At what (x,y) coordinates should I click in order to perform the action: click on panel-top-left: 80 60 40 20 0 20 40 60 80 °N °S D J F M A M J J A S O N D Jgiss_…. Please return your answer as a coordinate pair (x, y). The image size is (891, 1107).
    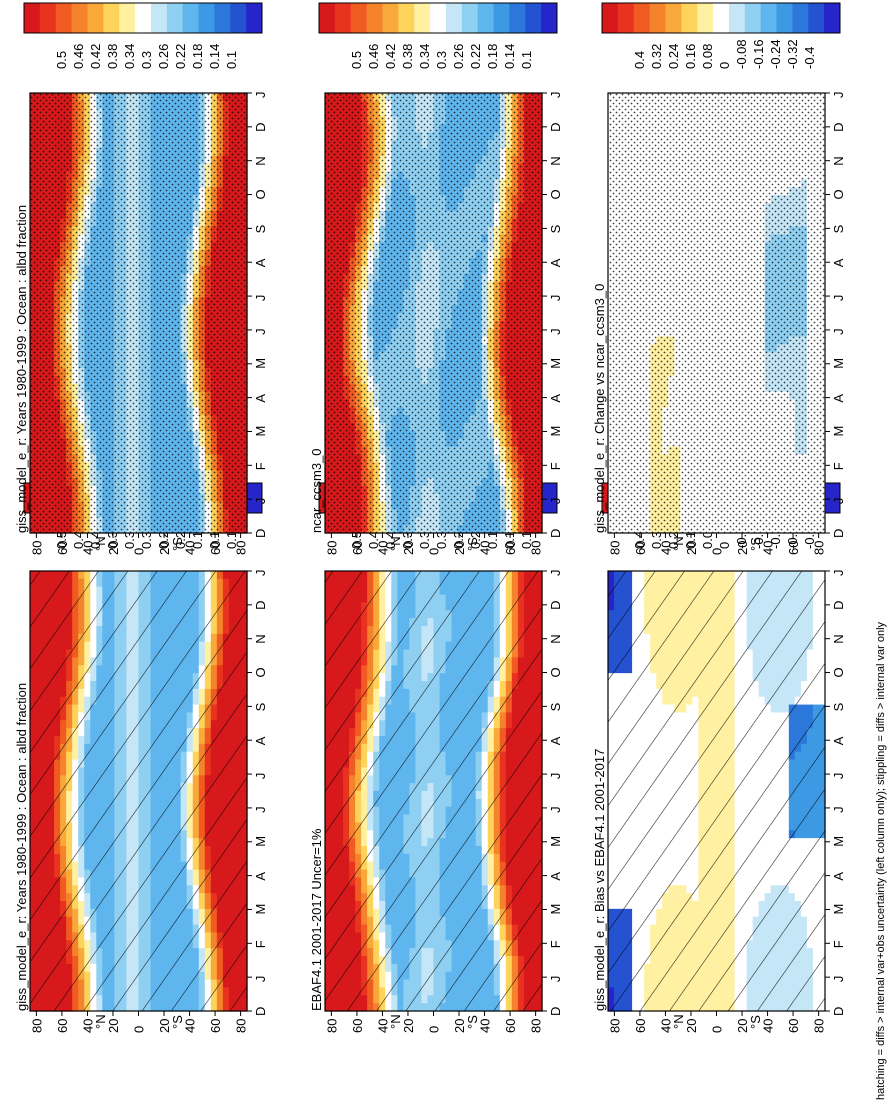
    Looking at the image, I should click on (141, 757).